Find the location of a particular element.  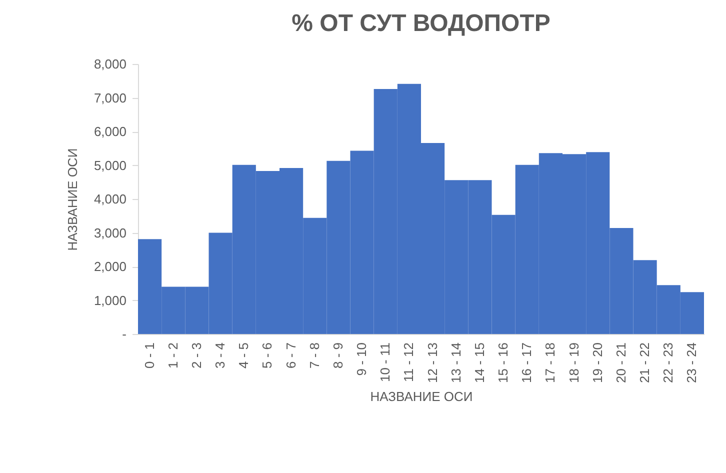

x-tick-label: 10 - 11 is located at coordinates (385, 362).